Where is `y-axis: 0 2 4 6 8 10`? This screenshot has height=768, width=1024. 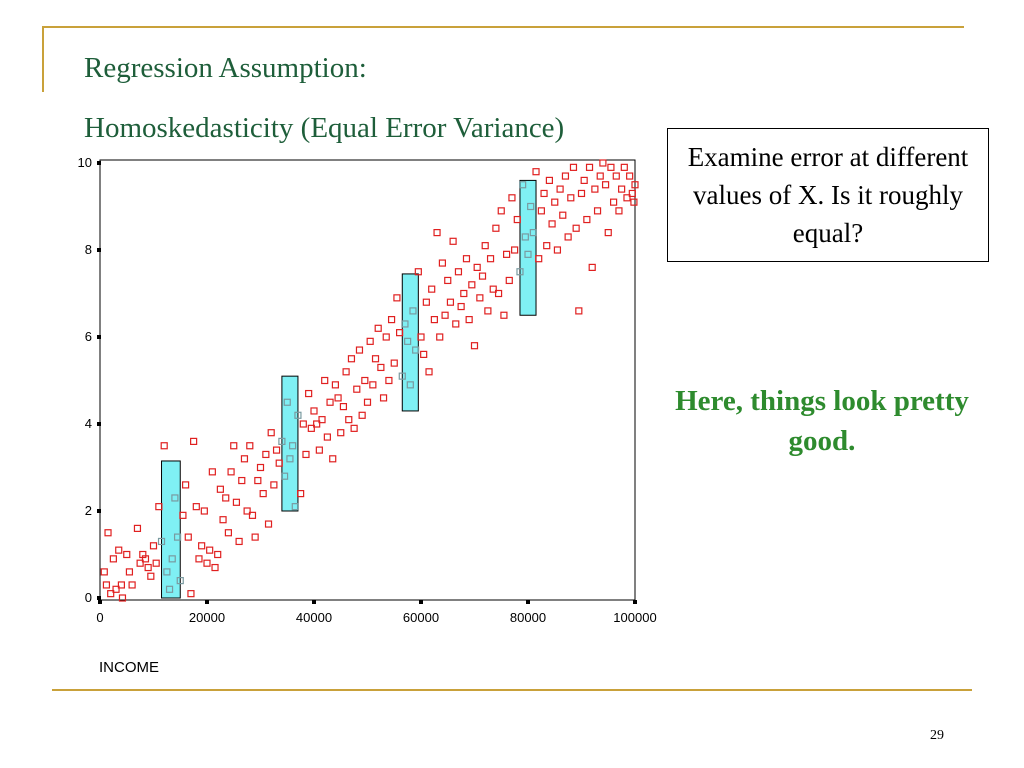 y-axis: 0 2 4 6 8 10 is located at coordinates (89, 380).